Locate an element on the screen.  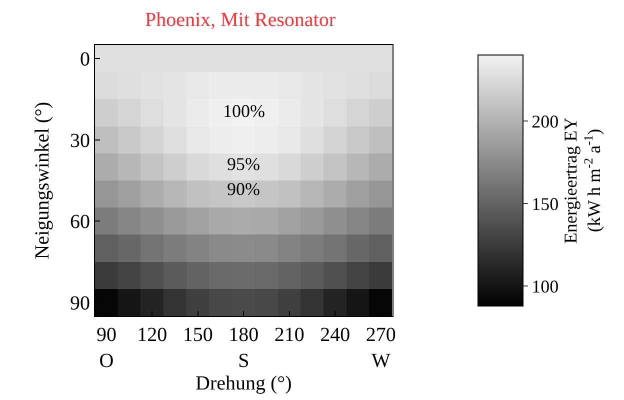
color-bar-label: 100 is located at coordinates (545, 286).